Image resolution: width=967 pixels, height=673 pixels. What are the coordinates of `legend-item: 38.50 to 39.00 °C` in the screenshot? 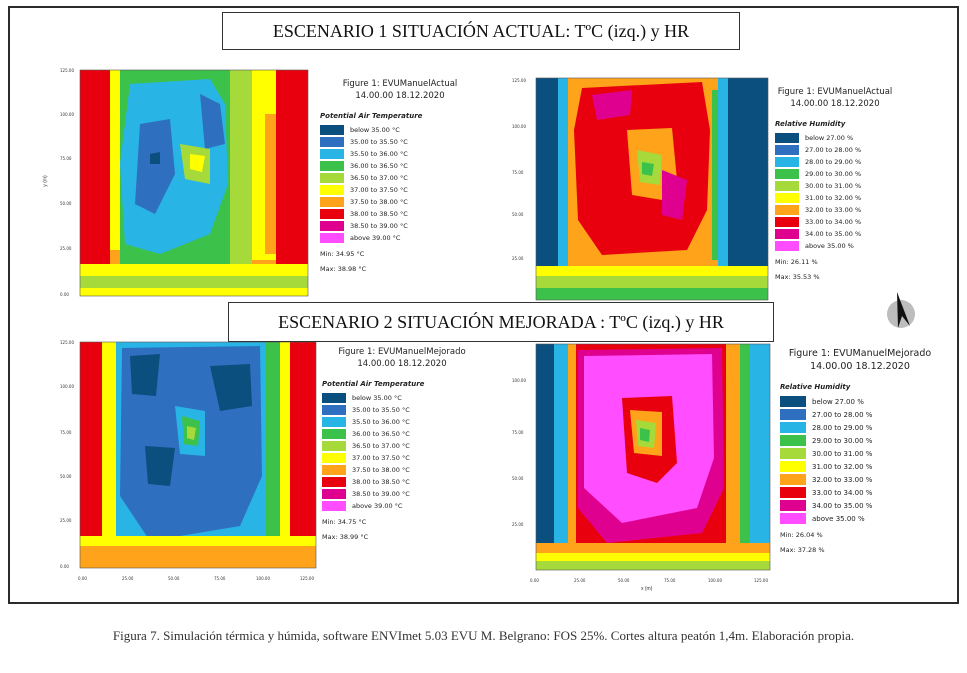 It's located at (402, 494).